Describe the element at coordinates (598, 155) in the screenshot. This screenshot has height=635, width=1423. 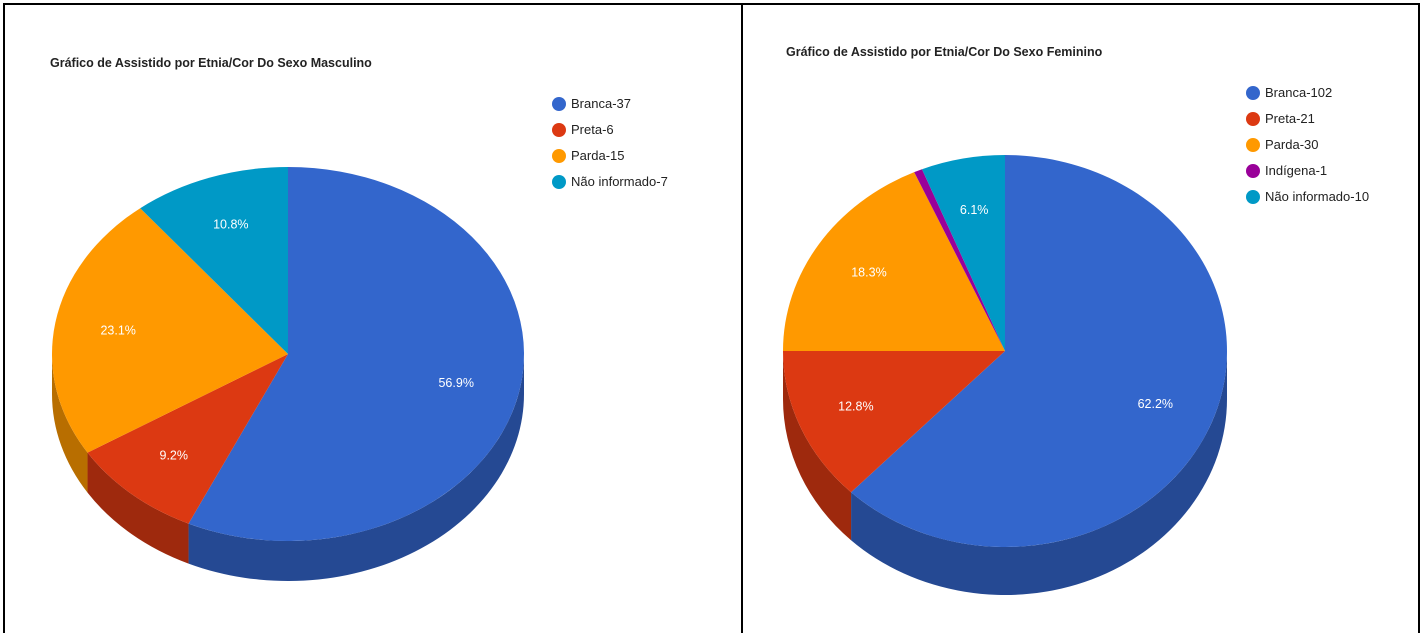
I see `legend-label: Parda-15` at that location.